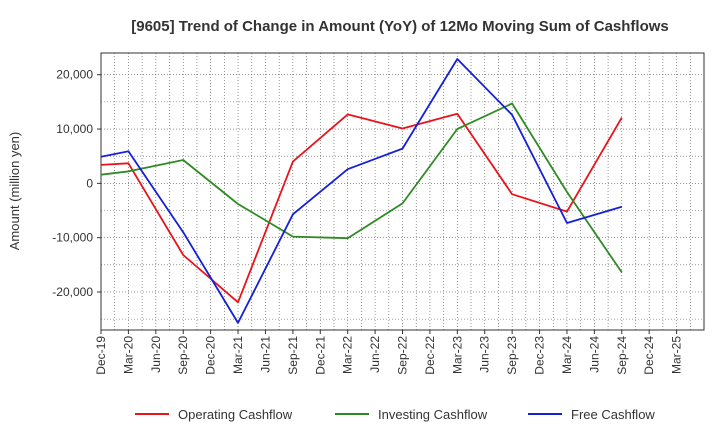 The width and height of the screenshot is (720, 445). What do you see at coordinates (613, 414) in the screenshot?
I see `legend-label-free-cashflow: Free Cashflow` at bounding box center [613, 414].